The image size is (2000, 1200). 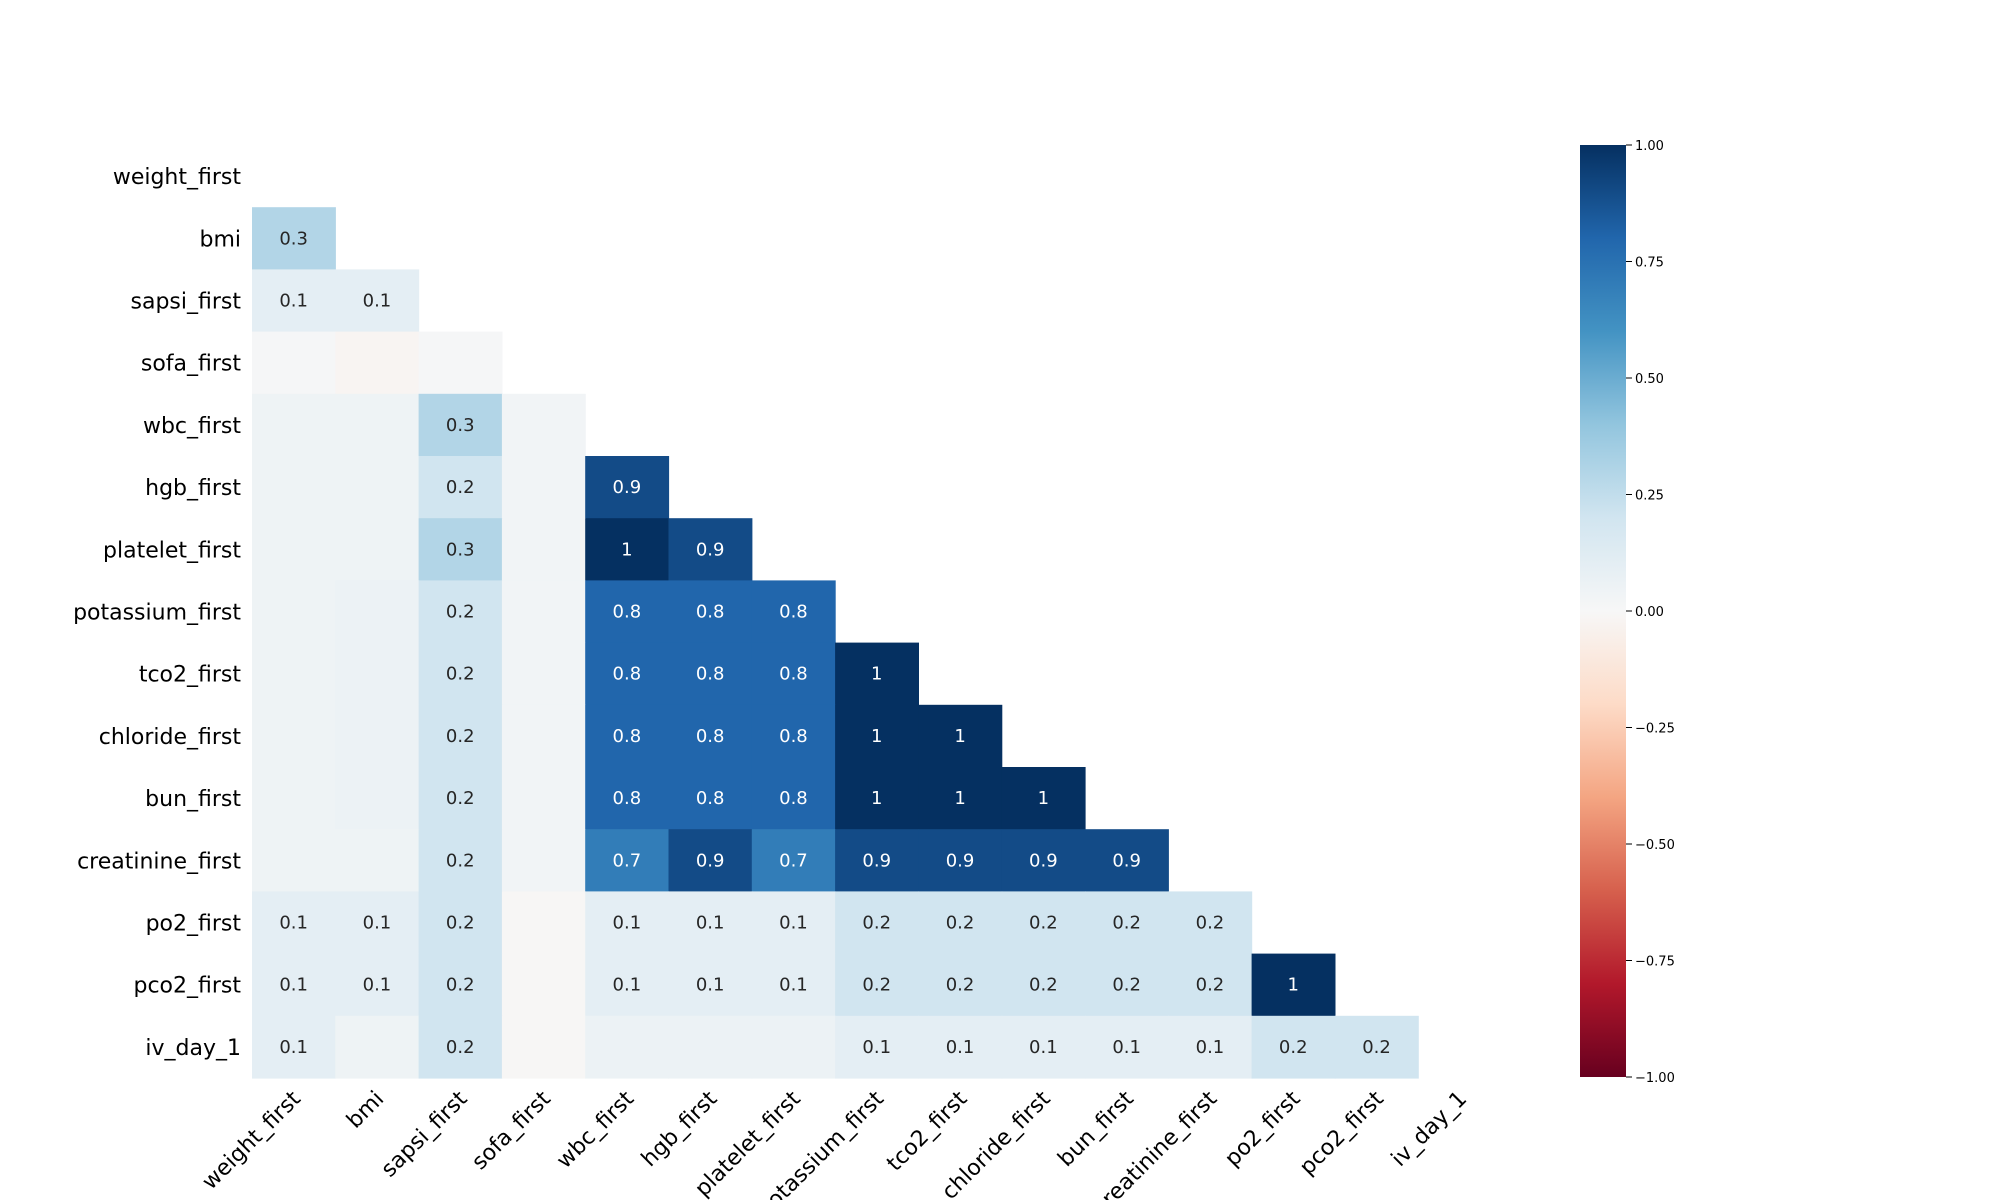 I want to click on column-label: sofa_first, so click(x=511, y=1130).